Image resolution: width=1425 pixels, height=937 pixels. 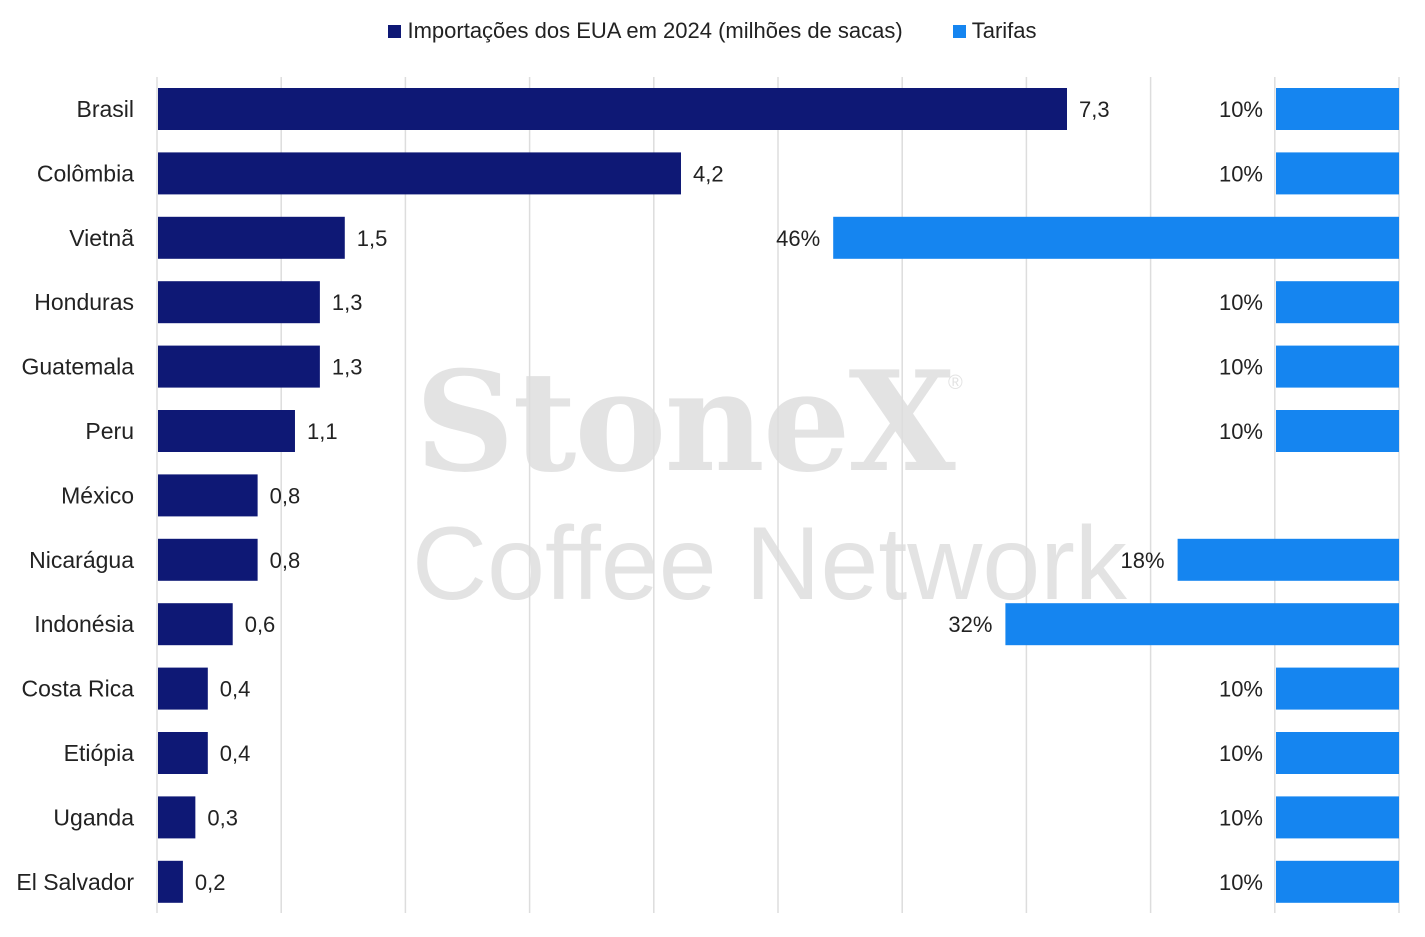 What do you see at coordinates (1094, 109) in the screenshot?
I see `imports-data-label: 7,3` at bounding box center [1094, 109].